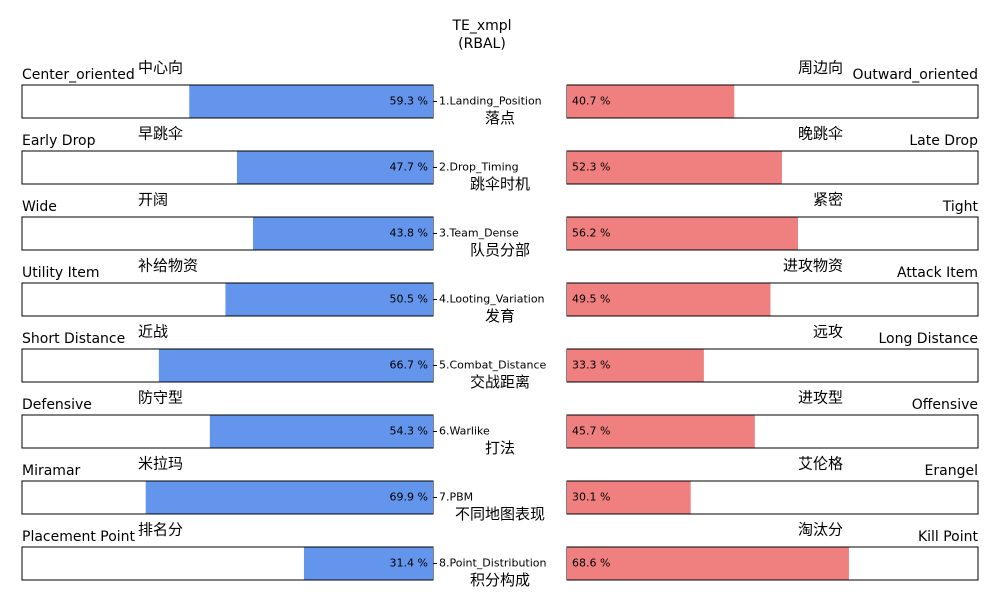 The width and height of the screenshot is (999, 603). What do you see at coordinates (57, 405) in the screenshot?
I see `left-label: Defensive` at bounding box center [57, 405].